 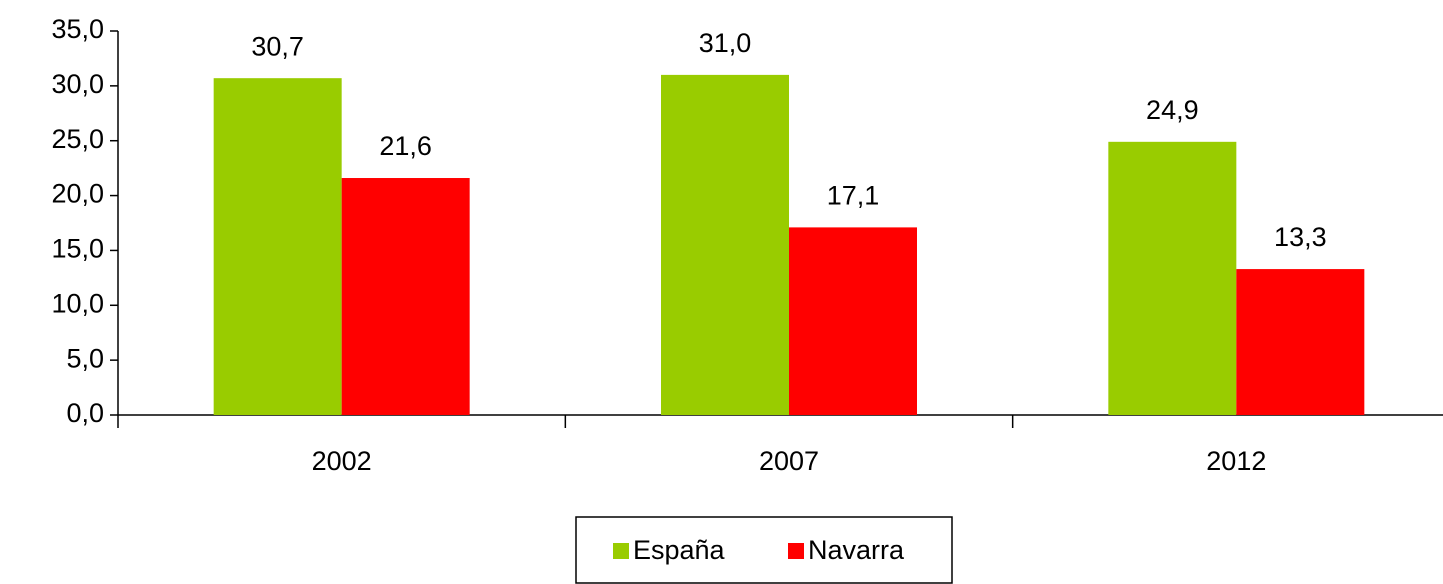 What do you see at coordinates (77, 249) in the screenshot?
I see `y-tick-label: 15,0` at bounding box center [77, 249].